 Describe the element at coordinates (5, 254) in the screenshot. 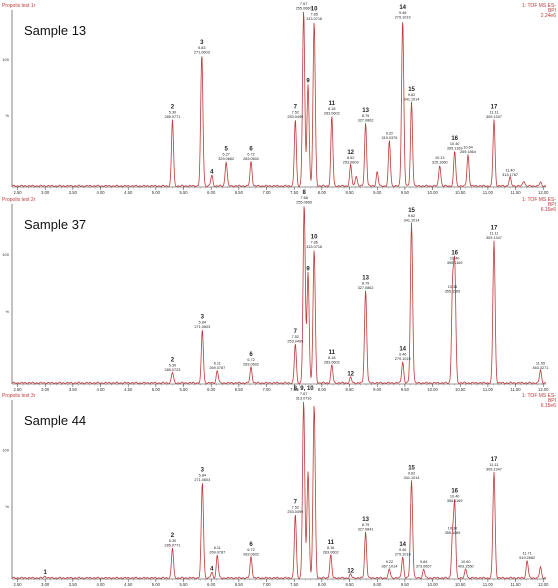

I see `y-tick-label: 100` at that location.